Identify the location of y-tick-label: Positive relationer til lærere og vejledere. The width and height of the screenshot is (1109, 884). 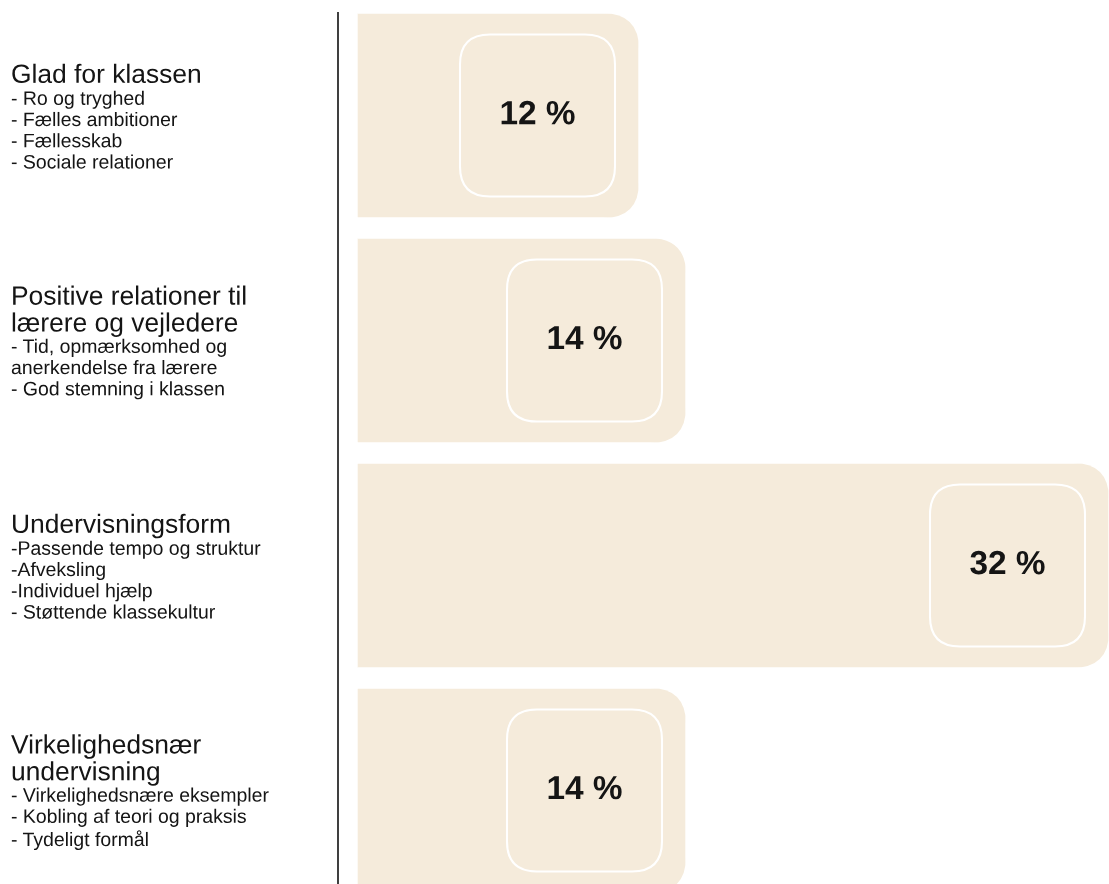
(129, 311).